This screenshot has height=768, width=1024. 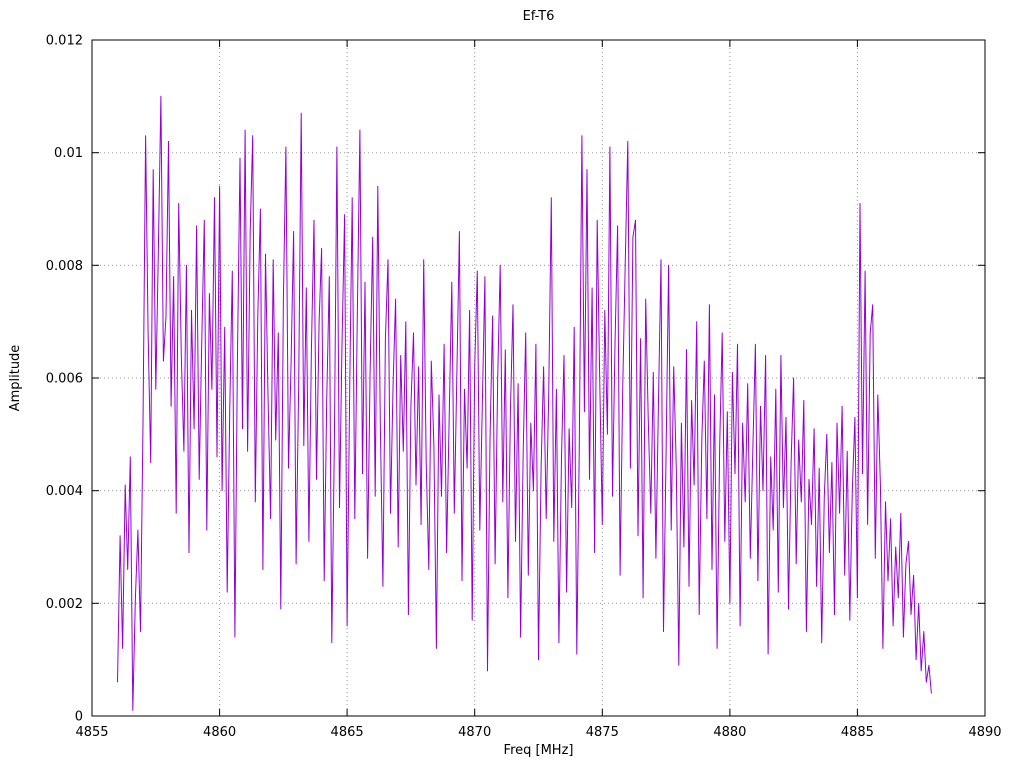 What do you see at coordinates (984, 732) in the screenshot?
I see `svg-text: 4890` at bounding box center [984, 732].